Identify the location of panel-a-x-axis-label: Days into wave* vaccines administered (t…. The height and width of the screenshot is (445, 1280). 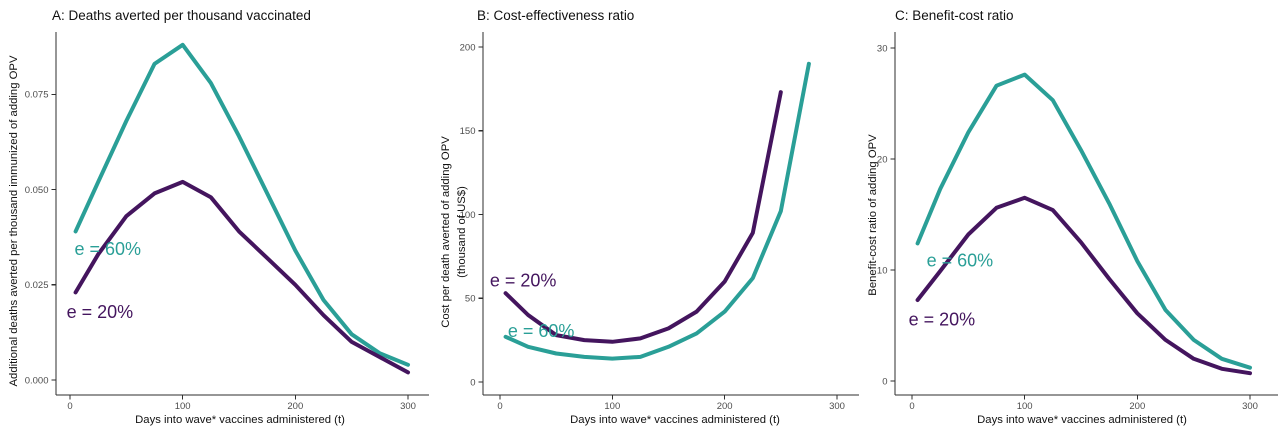
(240, 420).